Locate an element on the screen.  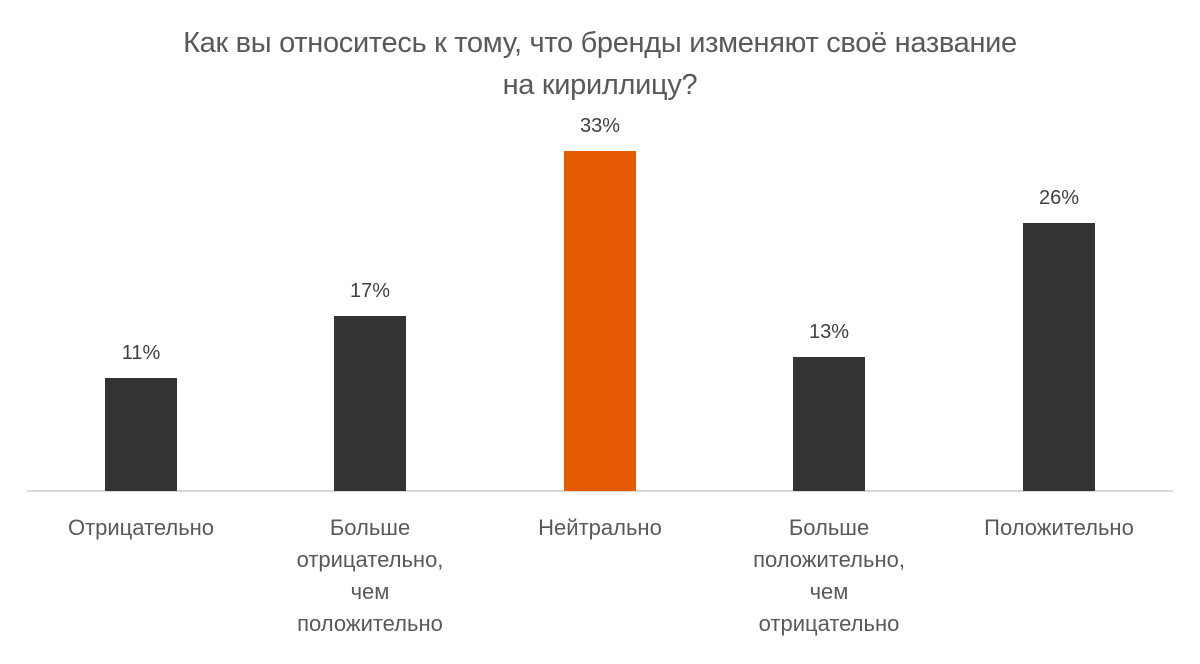
category-label: Нейтрально is located at coordinates (600, 528).